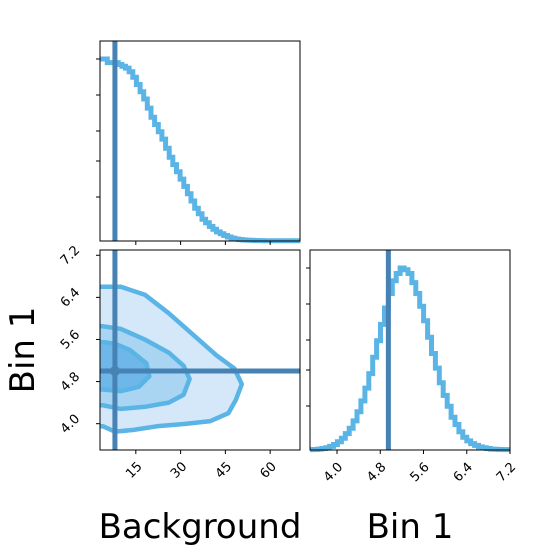 The width and height of the screenshot is (550, 550). What do you see at coordinates (70, 255) in the screenshot?
I see `joint-ytick-label: 7.2` at bounding box center [70, 255].